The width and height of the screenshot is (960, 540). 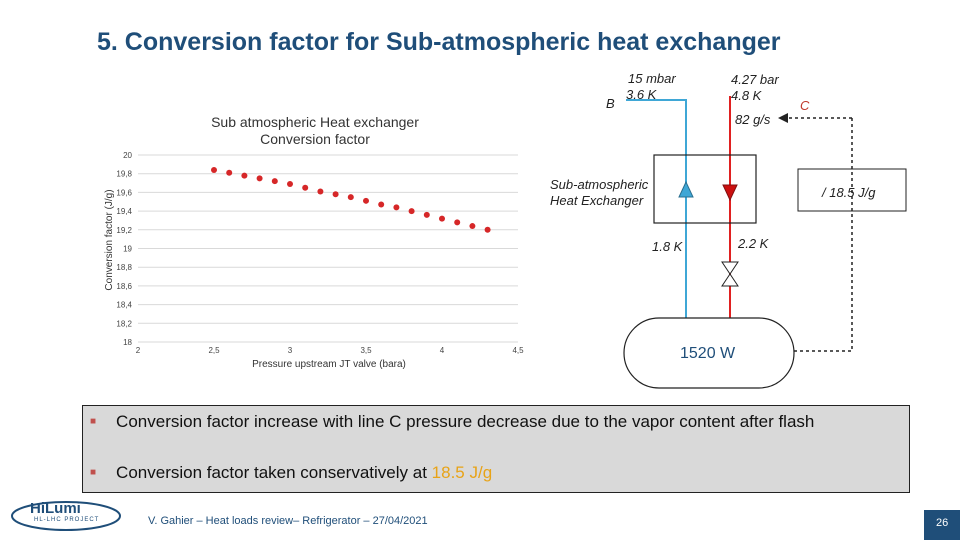 I want to click on y-tick-label: 19,4, so click(x=124, y=211).